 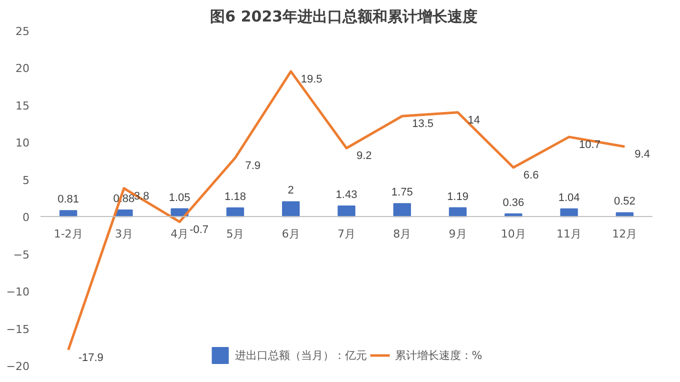 I want to click on data-label: 9.2, so click(x=364, y=156).